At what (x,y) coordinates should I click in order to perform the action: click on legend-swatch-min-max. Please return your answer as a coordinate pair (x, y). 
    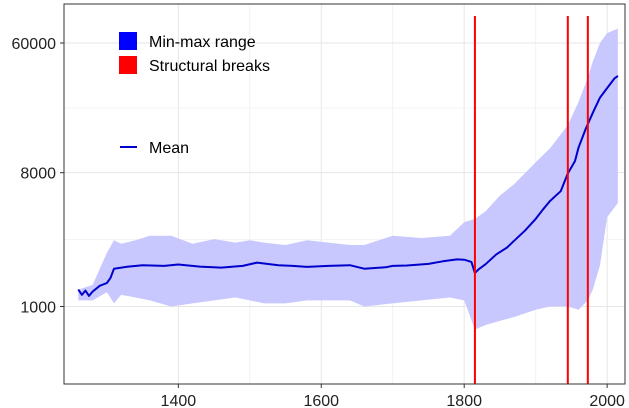
    Looking at the image, I should click on (128, 41).